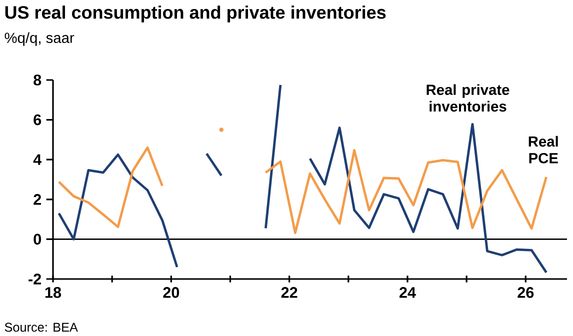 The image size is (573, 336). What do you see at coordinates (407, 292) in the screenshot?
I see `x-tick-label: 24` at bounding box center [407, 292].